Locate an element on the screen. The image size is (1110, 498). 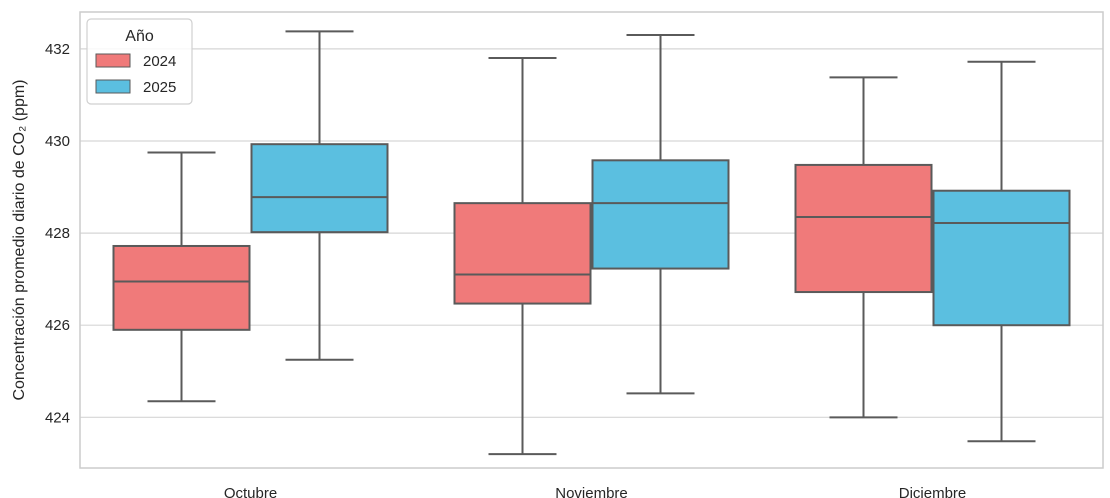
box-2024-octubre is located at coordinates (181, 277).